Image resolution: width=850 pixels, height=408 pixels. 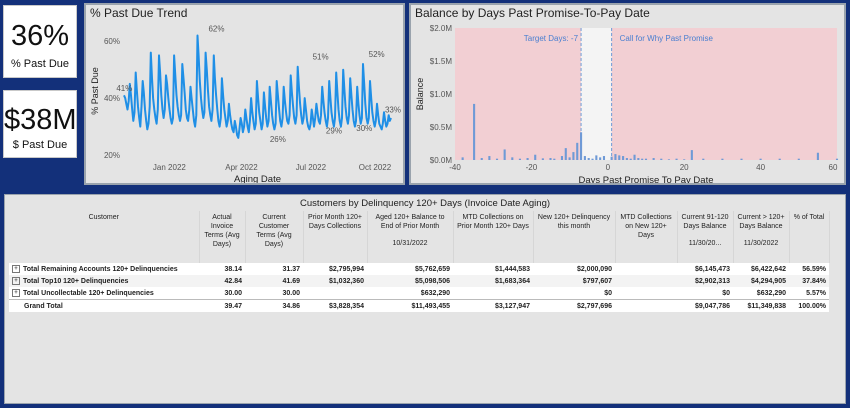 I want to click on y-tick-label: $0.0M, so click(x=441, y=160).